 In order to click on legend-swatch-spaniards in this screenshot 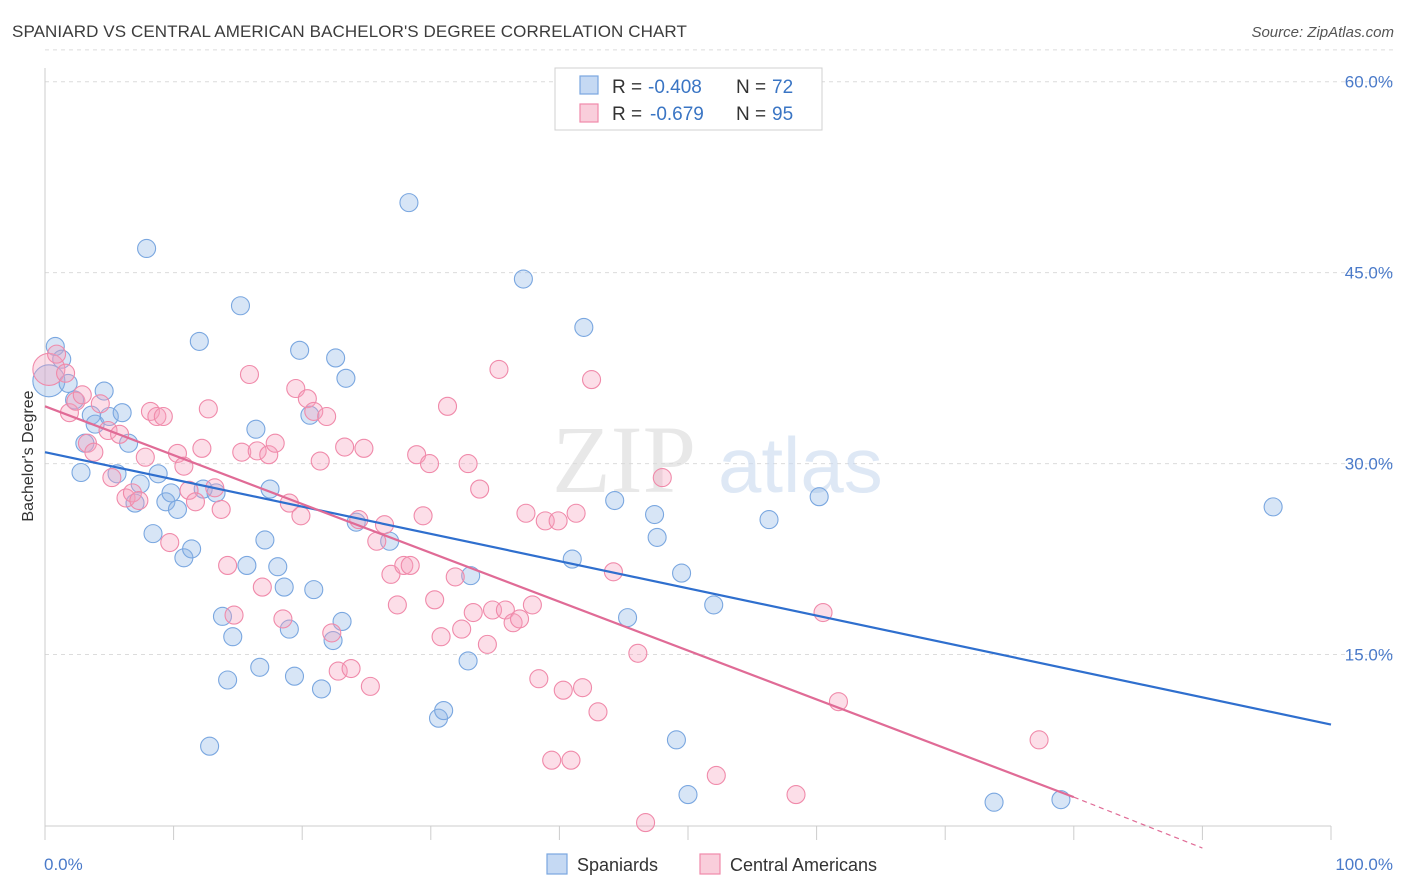, I will do `click(589, 85)`.